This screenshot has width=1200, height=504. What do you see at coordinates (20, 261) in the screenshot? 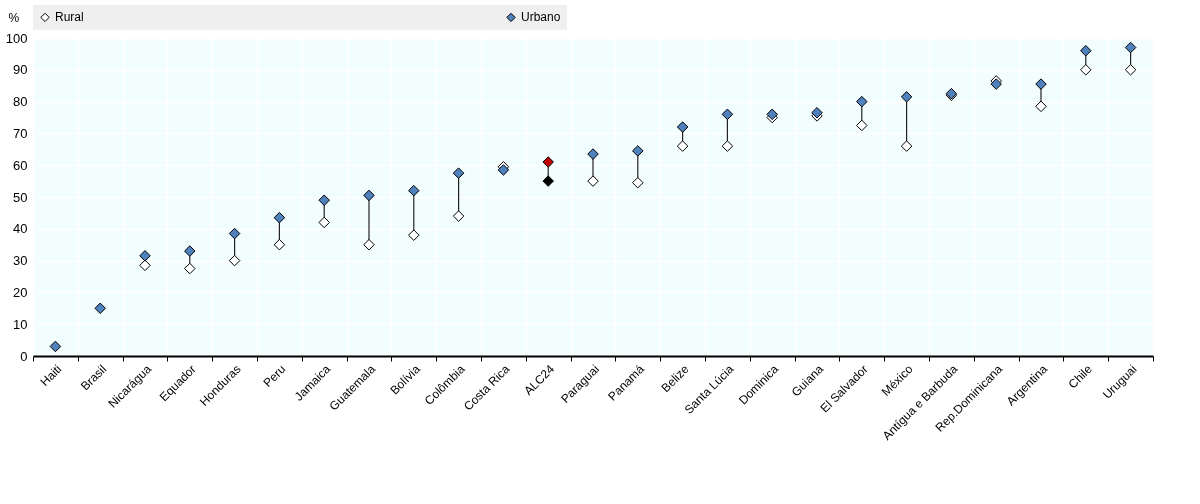
I see `y-tick-label: 30` at bounding box center [20, 261].